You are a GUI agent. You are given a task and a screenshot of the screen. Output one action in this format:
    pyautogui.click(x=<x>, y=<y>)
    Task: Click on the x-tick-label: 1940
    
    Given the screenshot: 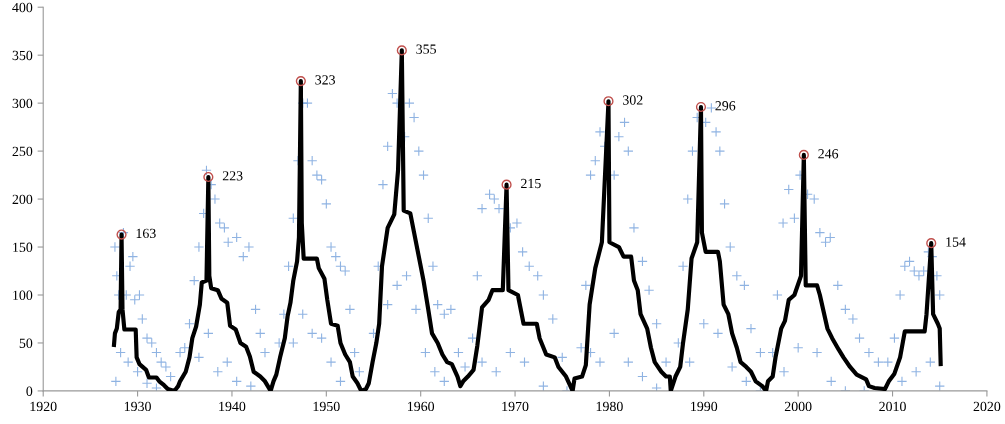 What is the action you would take?
    pyautogui.click(x=232, y=406)
    